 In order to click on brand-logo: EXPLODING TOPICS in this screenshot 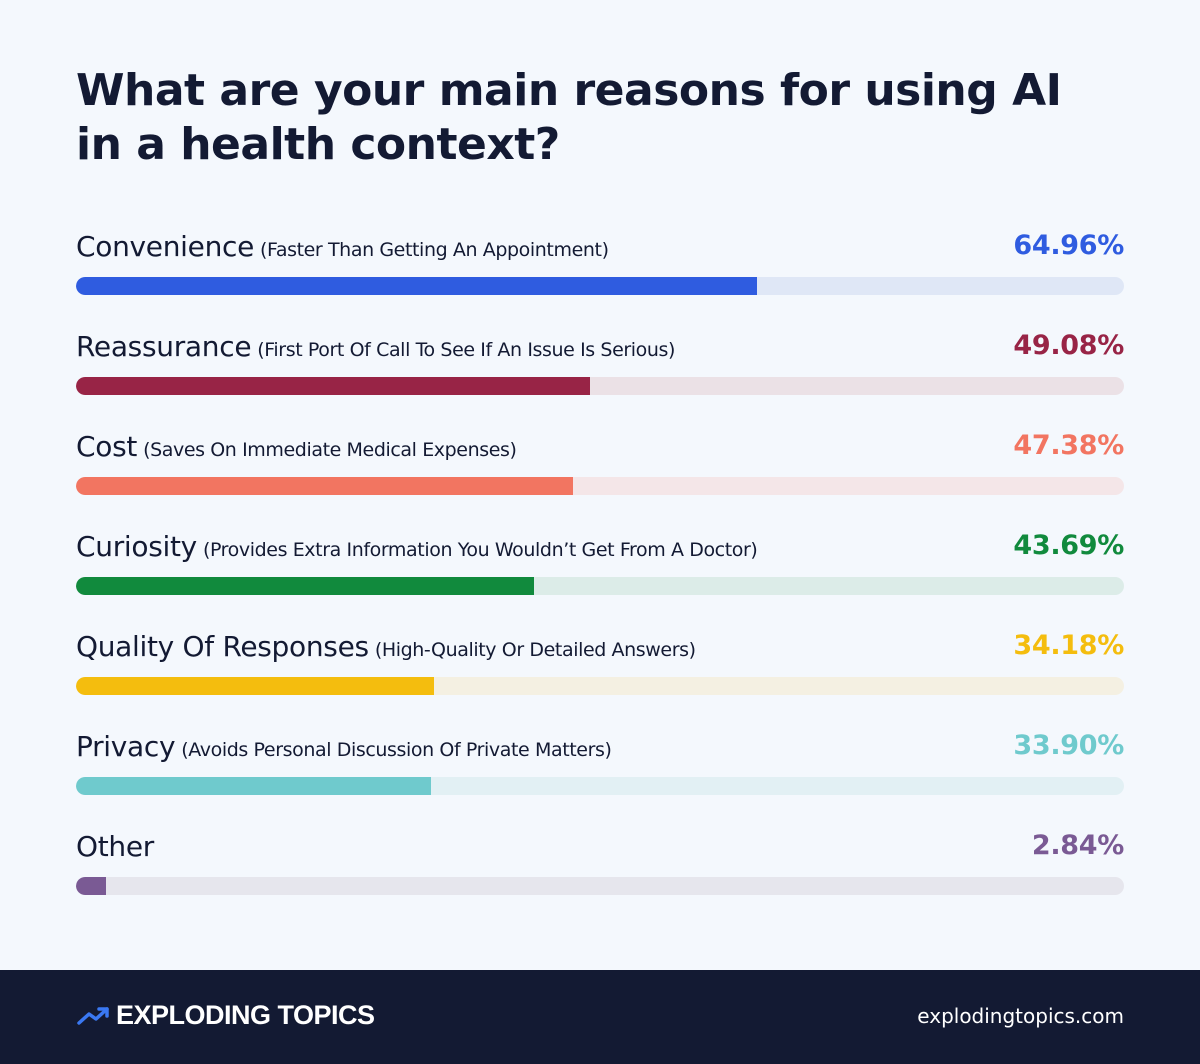, I will do `click(225, 1015)`.